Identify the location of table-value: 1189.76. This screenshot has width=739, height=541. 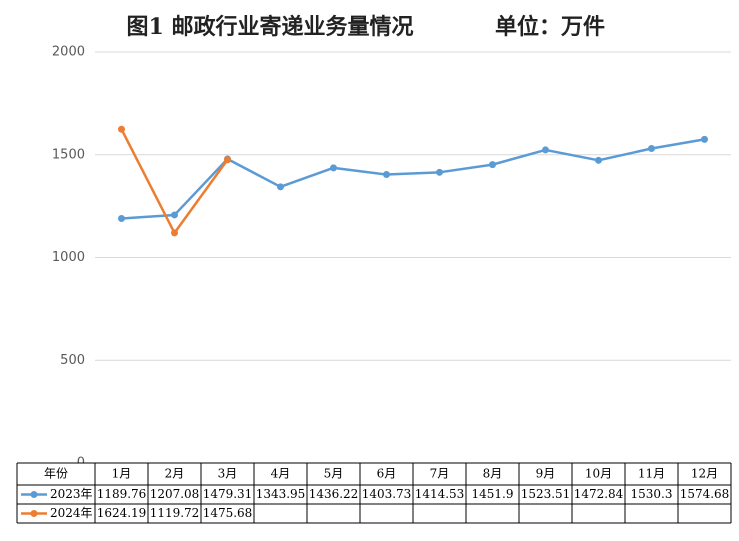
(122, 494).